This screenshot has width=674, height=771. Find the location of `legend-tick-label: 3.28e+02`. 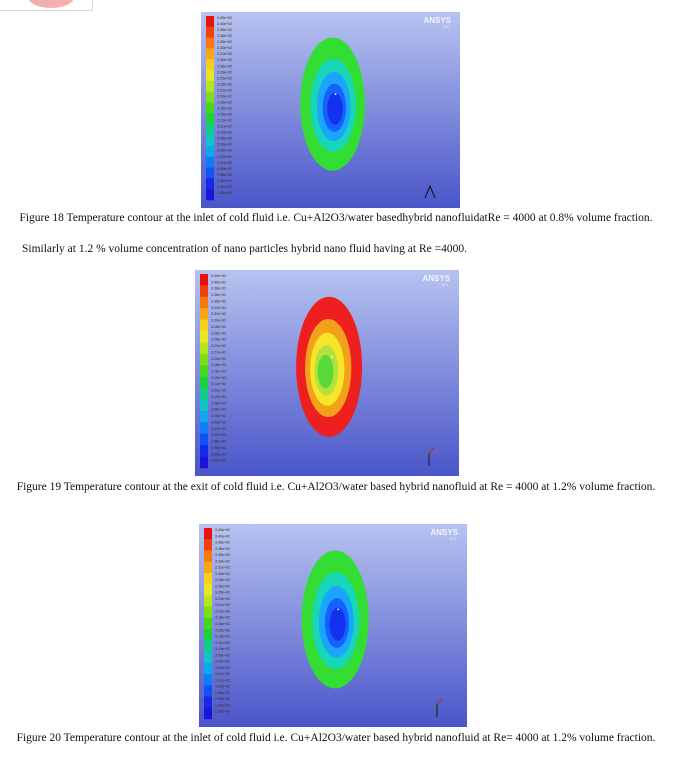

legend-tick-label: 3.28e+02 is located at coordinates (222, 580).